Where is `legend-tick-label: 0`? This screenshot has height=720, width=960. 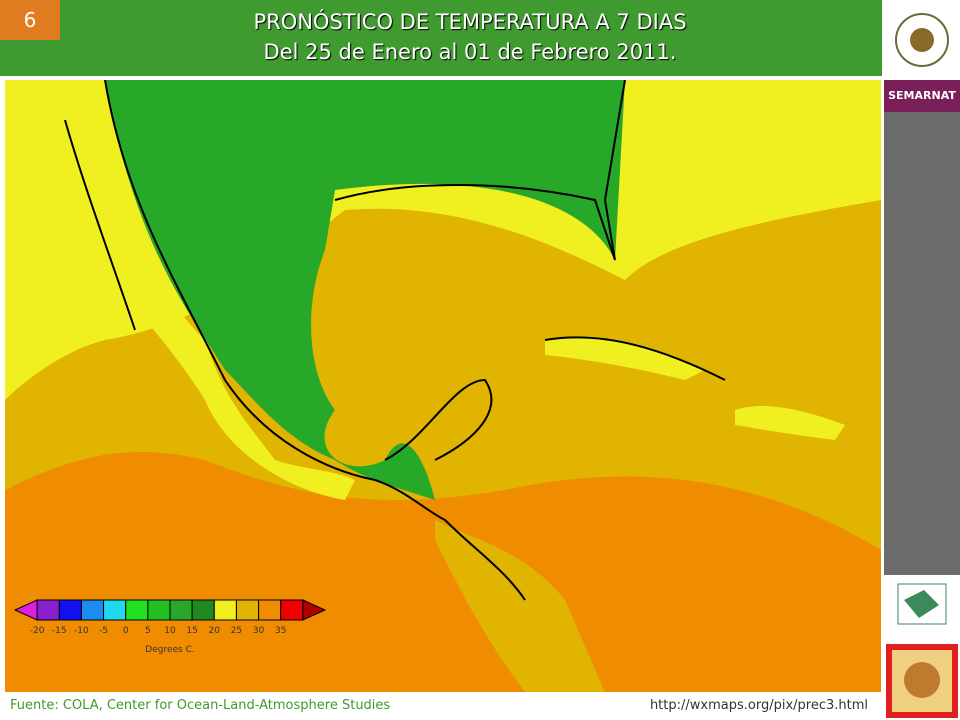 legend-tick-label: 0 is located at coordinates (126, 631).